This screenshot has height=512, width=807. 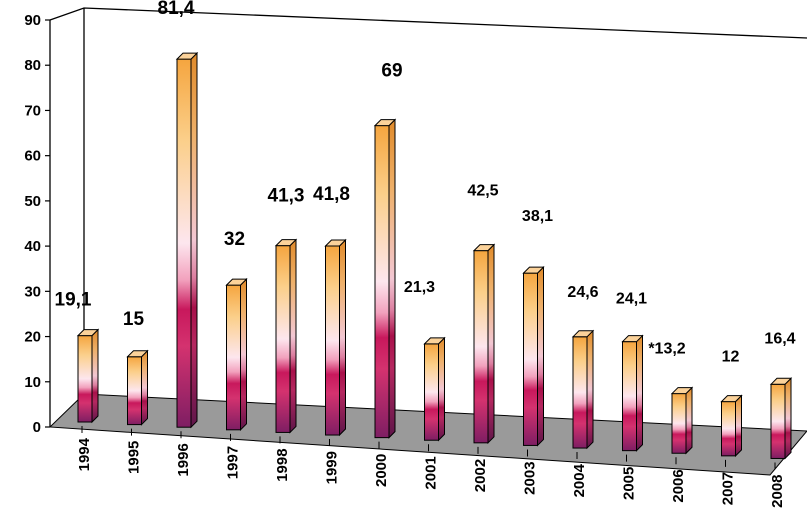 I want to click on x-tick-label: 1996, so click(x=183, y=459).